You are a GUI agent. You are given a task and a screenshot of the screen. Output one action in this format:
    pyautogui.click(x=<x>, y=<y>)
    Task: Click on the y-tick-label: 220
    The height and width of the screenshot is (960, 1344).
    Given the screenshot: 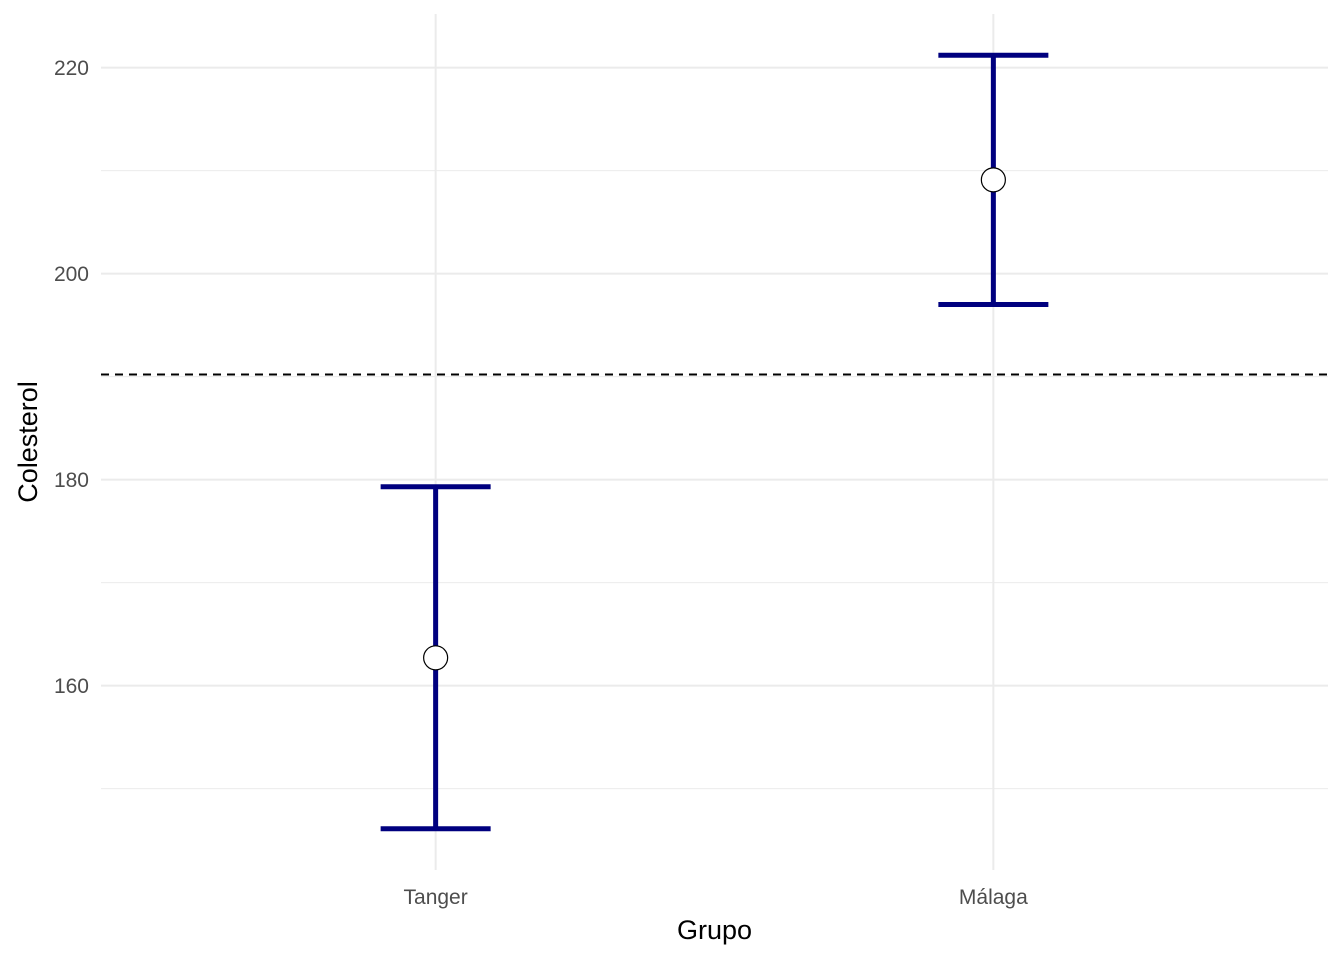 What is the action you would take?
    pyautogui.click(x=71, y=68)
    